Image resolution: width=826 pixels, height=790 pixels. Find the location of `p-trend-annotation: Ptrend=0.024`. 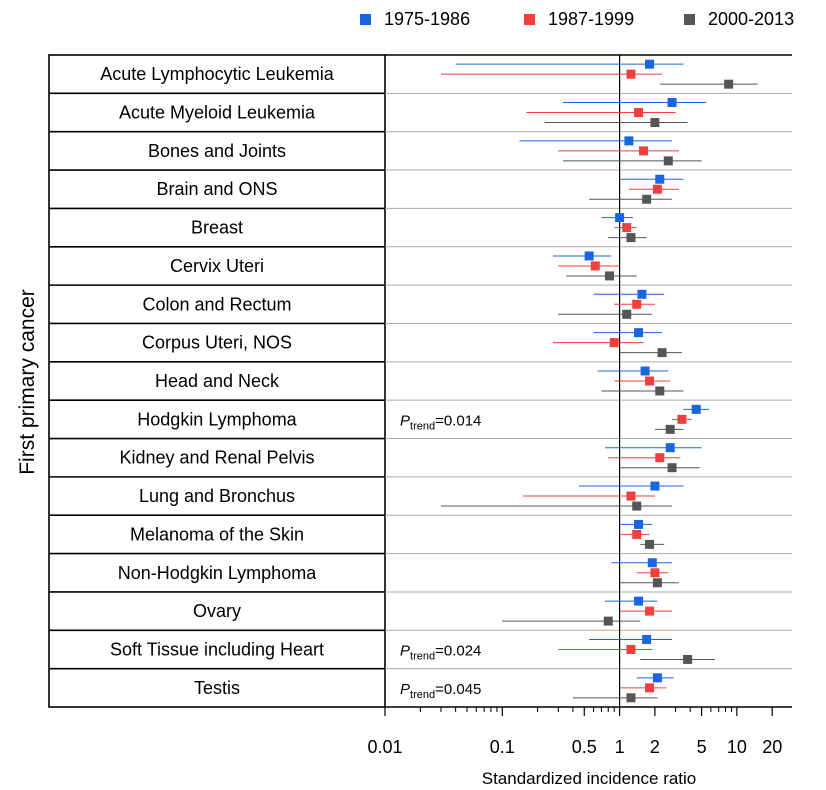

p-trend-annotation: Ptrend=0.024 is located at coordinates (440, 652).